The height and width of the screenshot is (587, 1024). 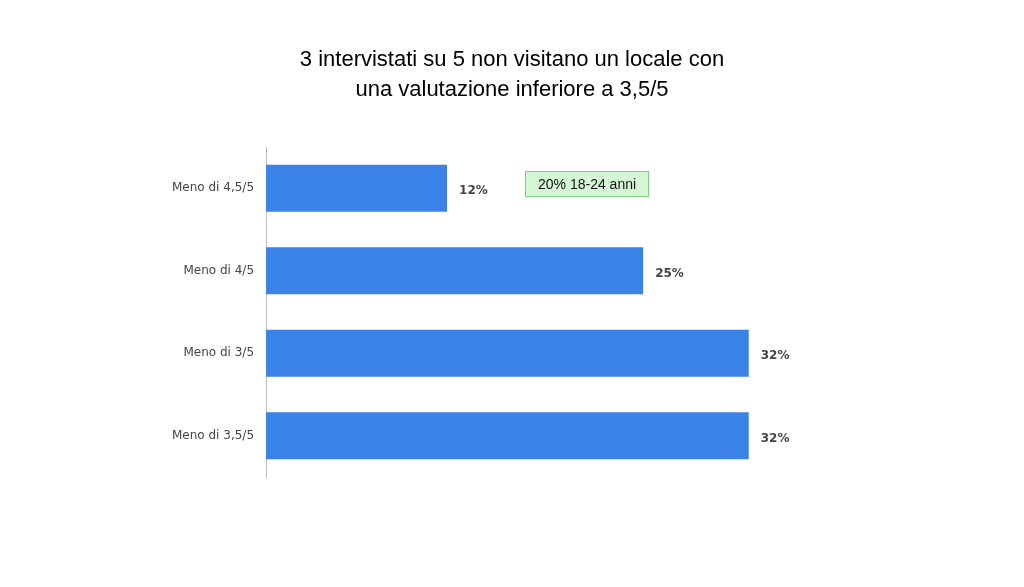 I want to click on data-label: 12%, so click(x=473, y=190).